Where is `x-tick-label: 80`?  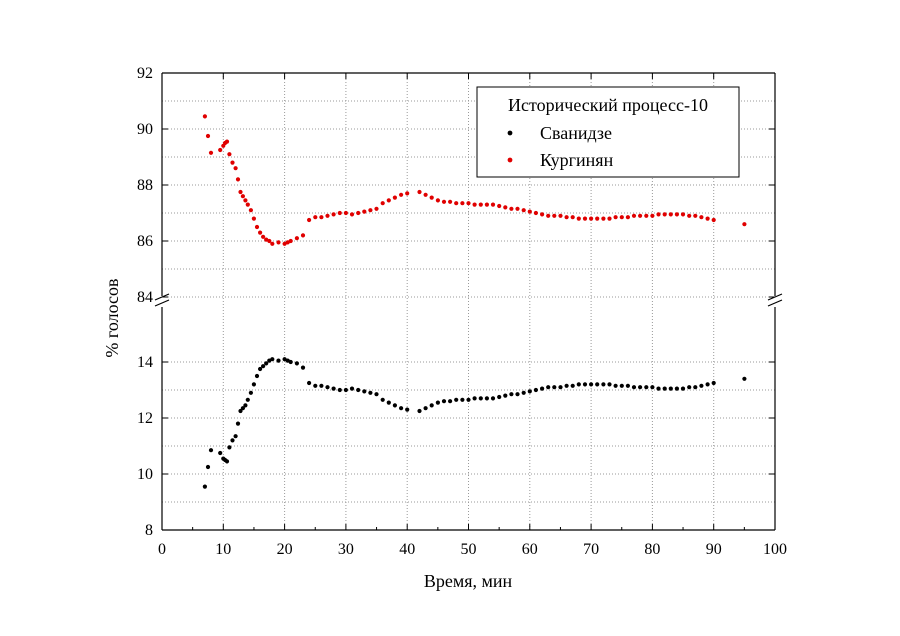 x-tick-label: 80 is located at coordinates (652, 549).